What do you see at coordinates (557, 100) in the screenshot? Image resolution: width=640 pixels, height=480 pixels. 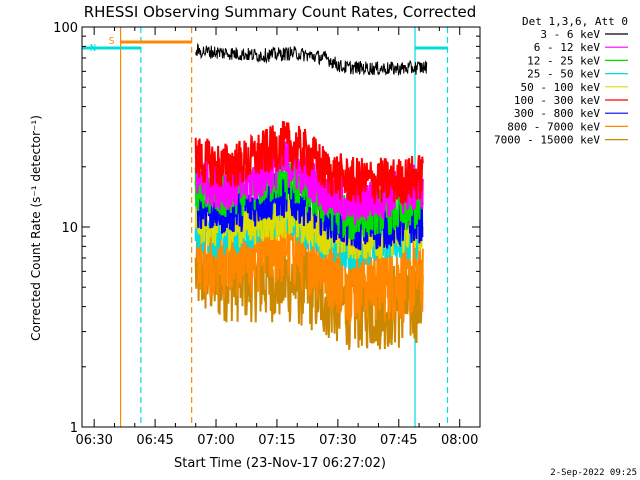 I see `legend-label-6: 100 - 300 keV` at bounding box center [557, 100].